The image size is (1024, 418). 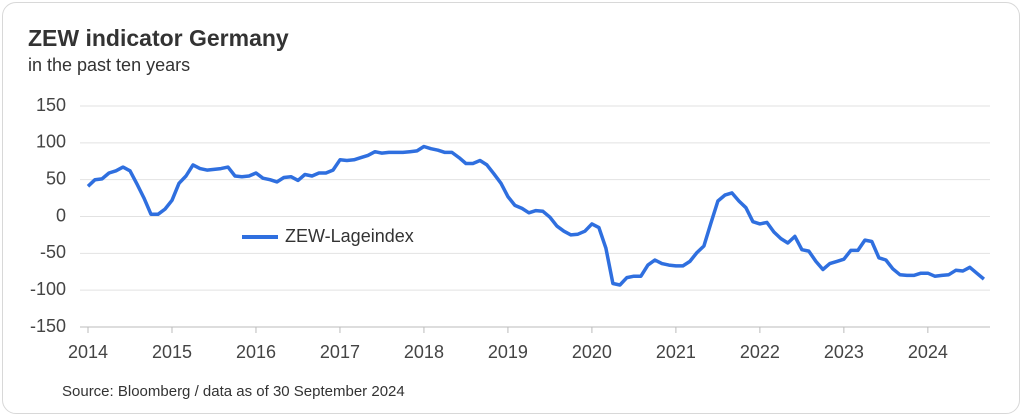 What do you see at coordinates (48, 326) in the screenshot?
I see `y-tick-label: -150` at bounding box center [48, 326].